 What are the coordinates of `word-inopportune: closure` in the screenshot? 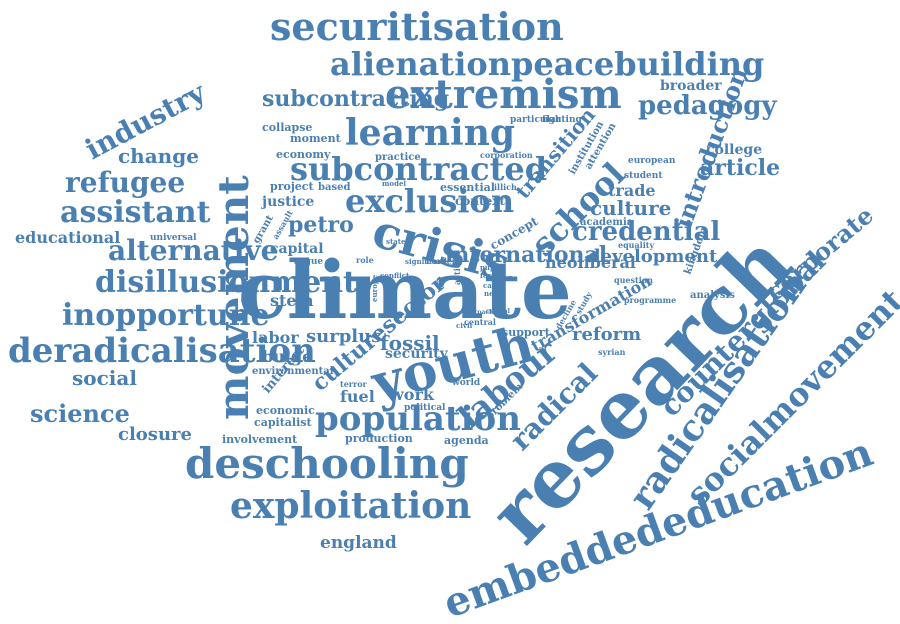 It's located at (155, 434).